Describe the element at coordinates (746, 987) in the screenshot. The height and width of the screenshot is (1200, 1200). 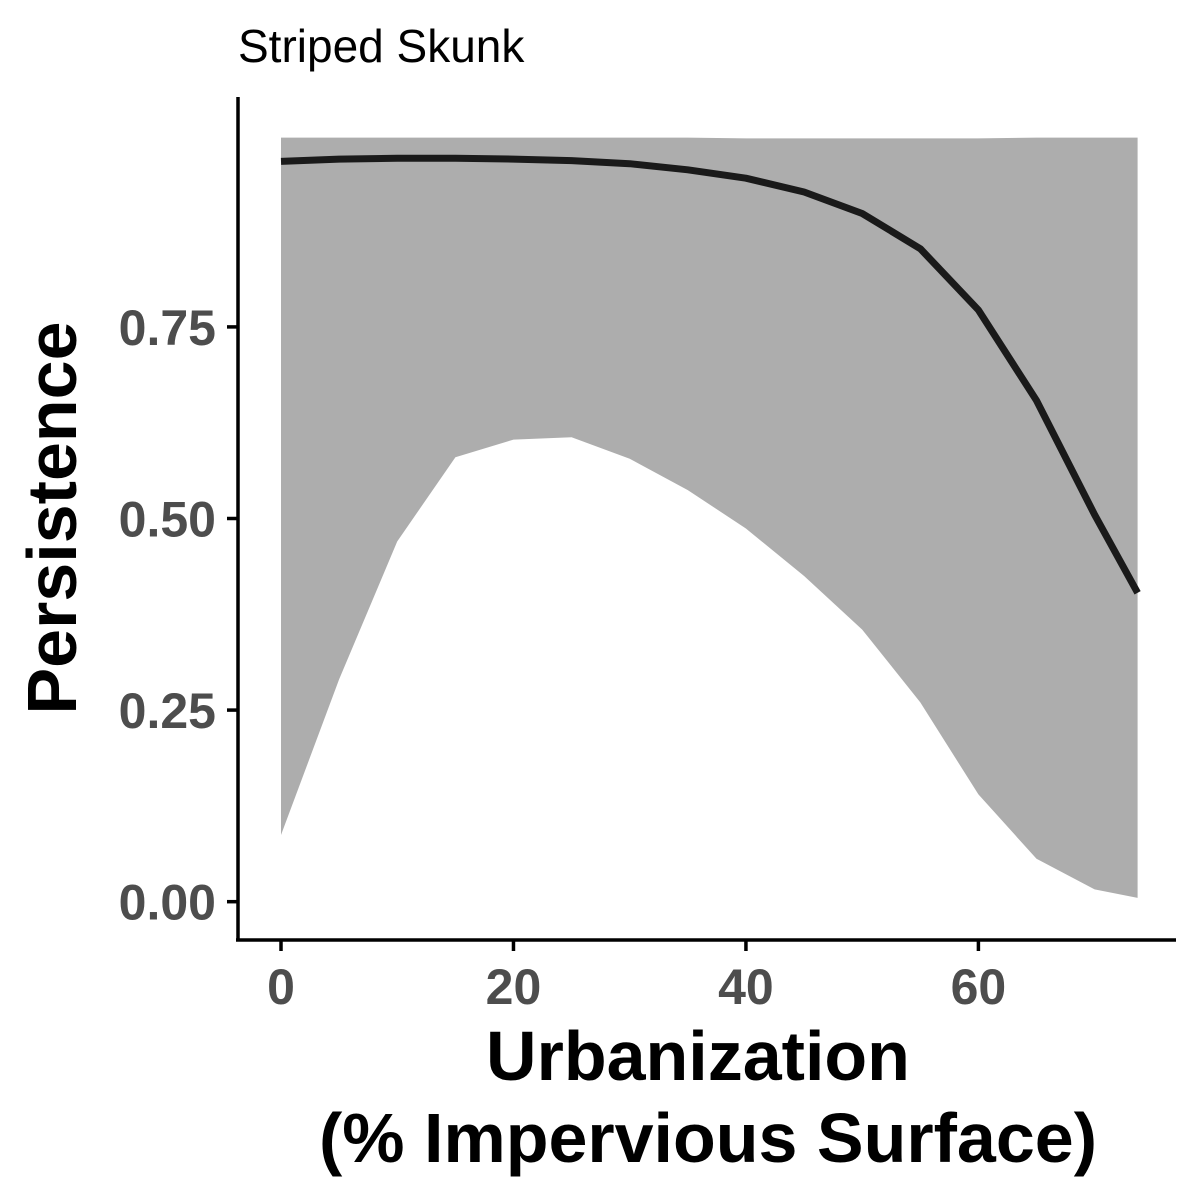
I see `x-tick-label: 40` at that location.